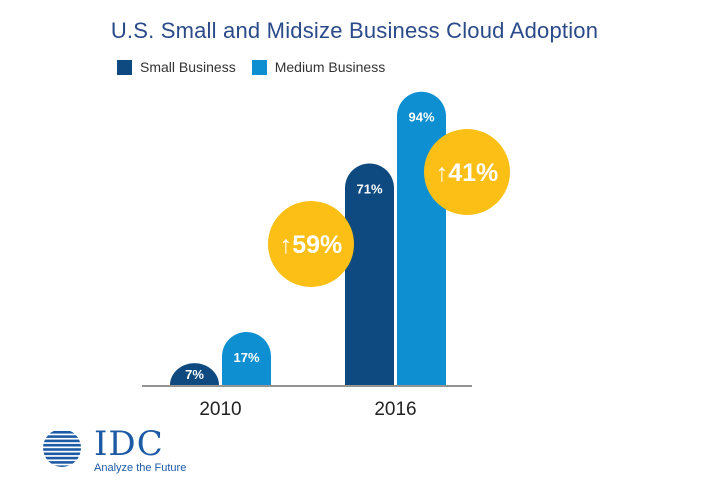  Describe the element at coordinates (307, 409) in the screenshot. I see `x-axis-ticks: 2010 2016` at that location.